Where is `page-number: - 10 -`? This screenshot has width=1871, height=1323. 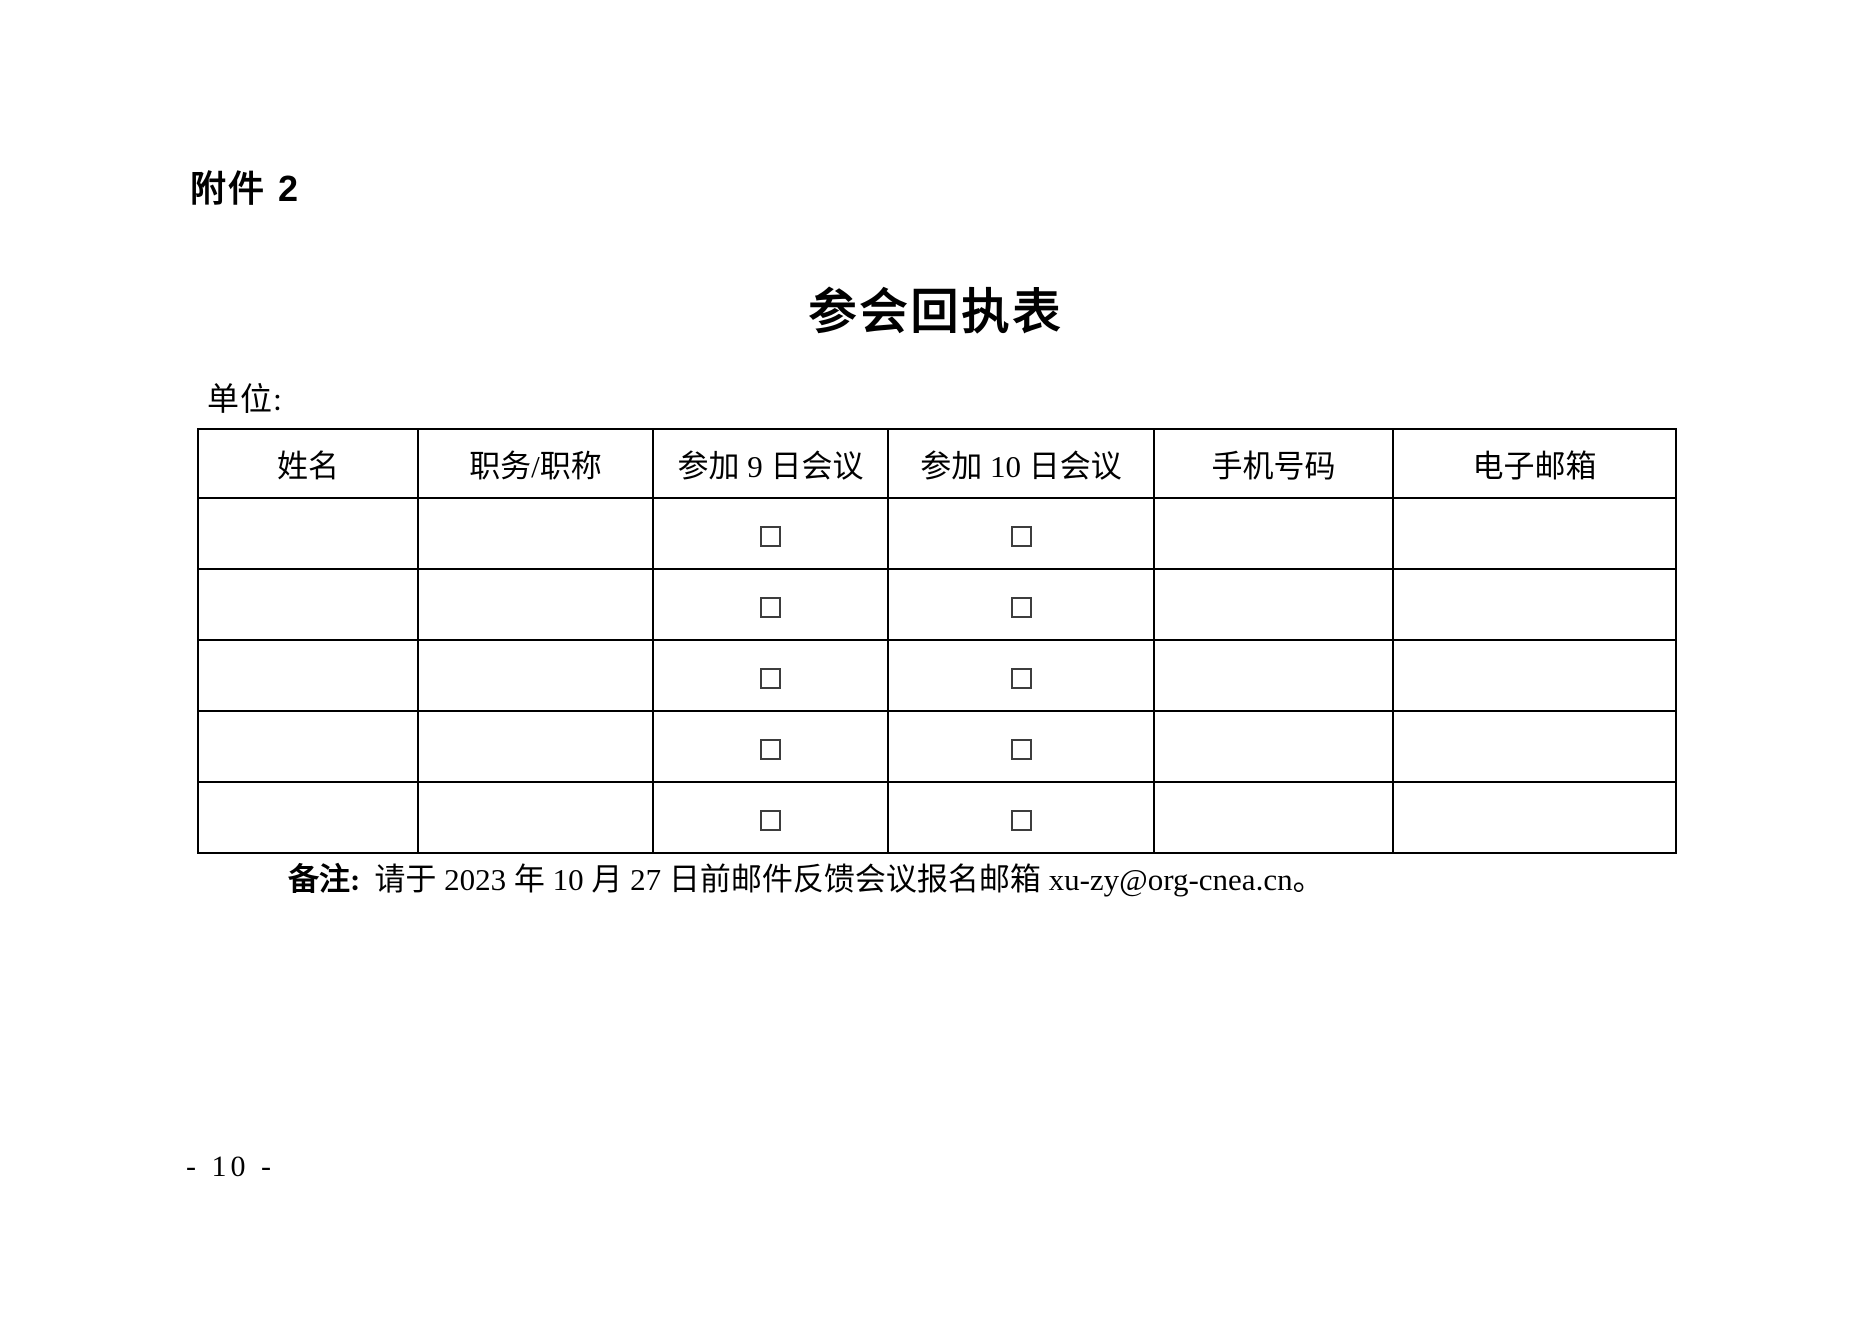
page-number: - 10 - is located at coordinates (230, 1166).